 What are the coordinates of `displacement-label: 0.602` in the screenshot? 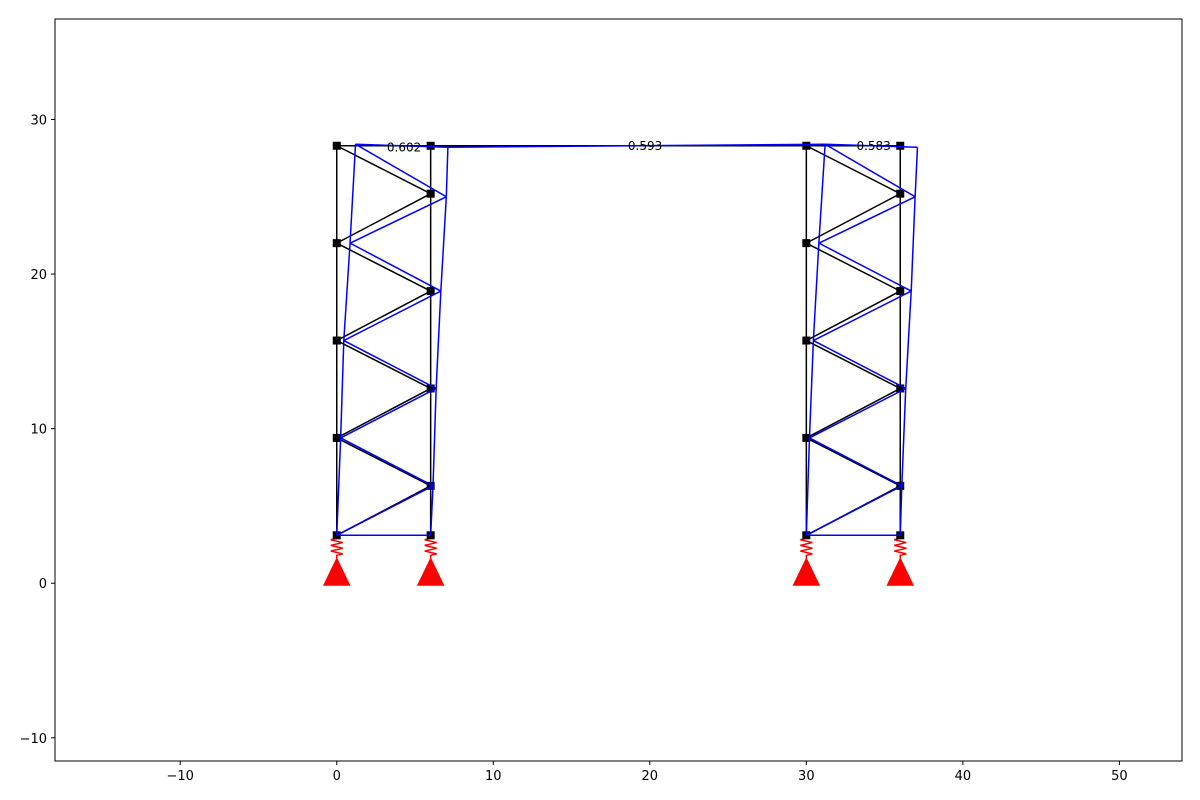 It's located at (404, 147).